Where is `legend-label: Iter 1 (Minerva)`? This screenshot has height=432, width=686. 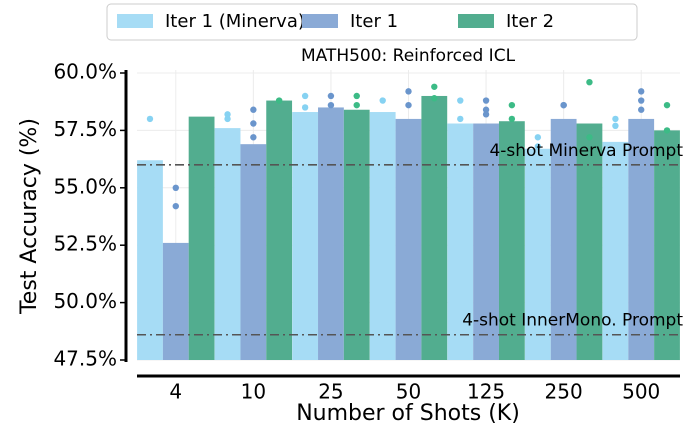 legend-label: Iter 1 (Minerva) is located at coordinates (235, 21).